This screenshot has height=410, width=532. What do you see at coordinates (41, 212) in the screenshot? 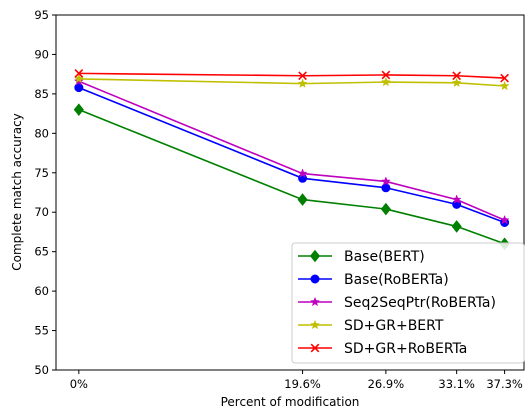
I see `y-tick-label: 70` at bounding box center [41, 212].